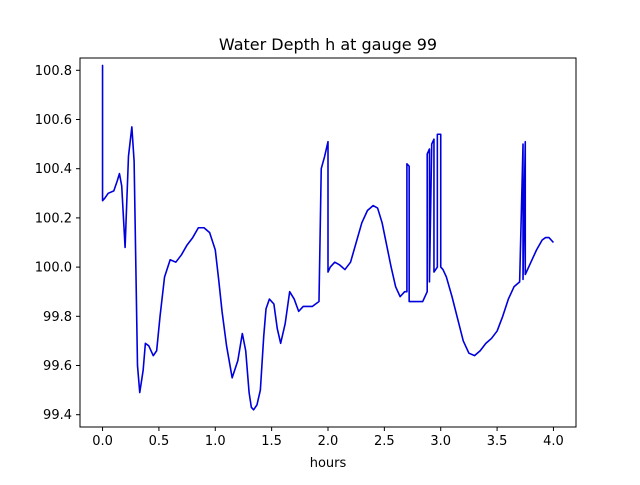 The width and height of the screenshot is (640, 485). I want to click on y-tick-label: 99.8, so click(57, 317).